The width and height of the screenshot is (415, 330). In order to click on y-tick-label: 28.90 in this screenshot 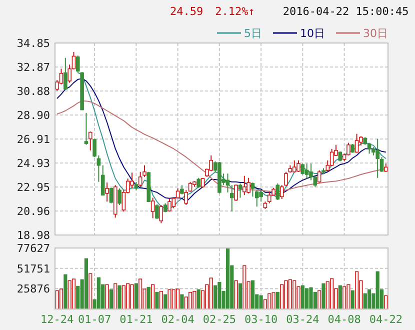, I will do `click(33, 115)`.